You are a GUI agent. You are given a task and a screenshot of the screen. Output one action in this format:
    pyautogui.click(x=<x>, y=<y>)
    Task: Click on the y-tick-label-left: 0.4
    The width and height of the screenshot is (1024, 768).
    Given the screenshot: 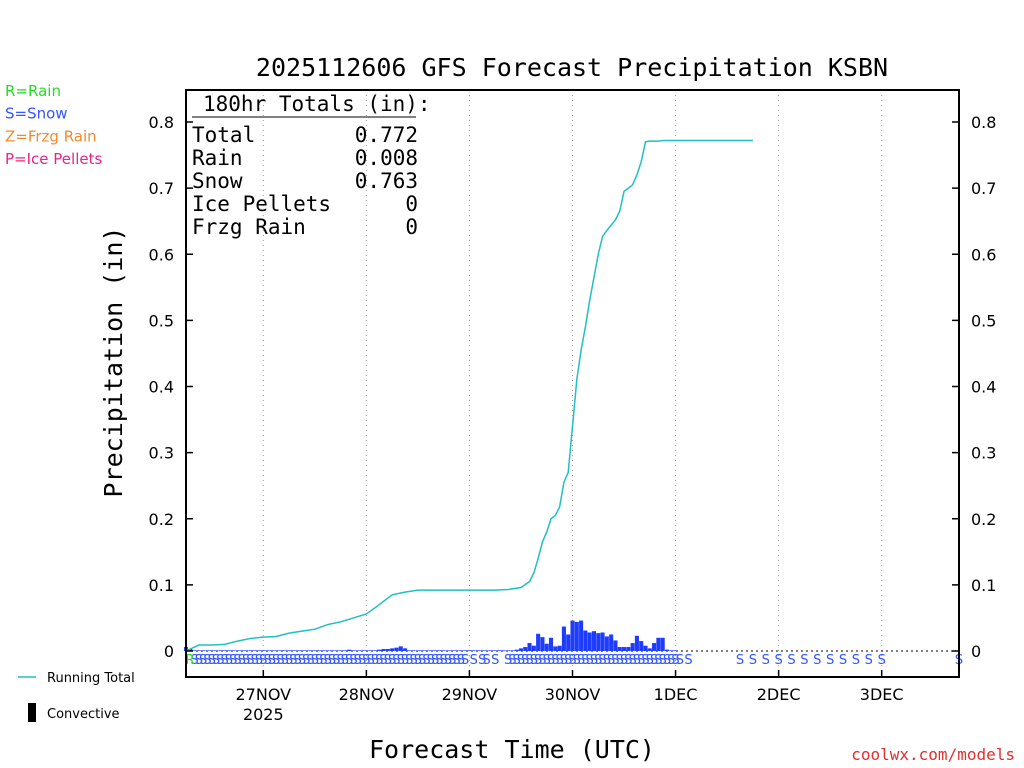 What is the action you would take?
    pyautogui.click(x=161, y=387)
    